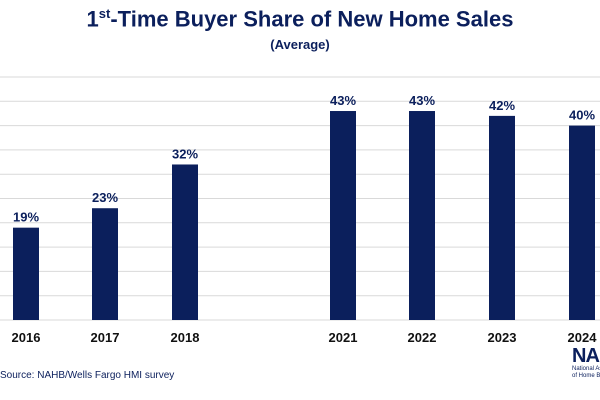 The height and width of the screenshot is (400, 600). I want to click on x-tick-2022: 2022, so click(422, 337).